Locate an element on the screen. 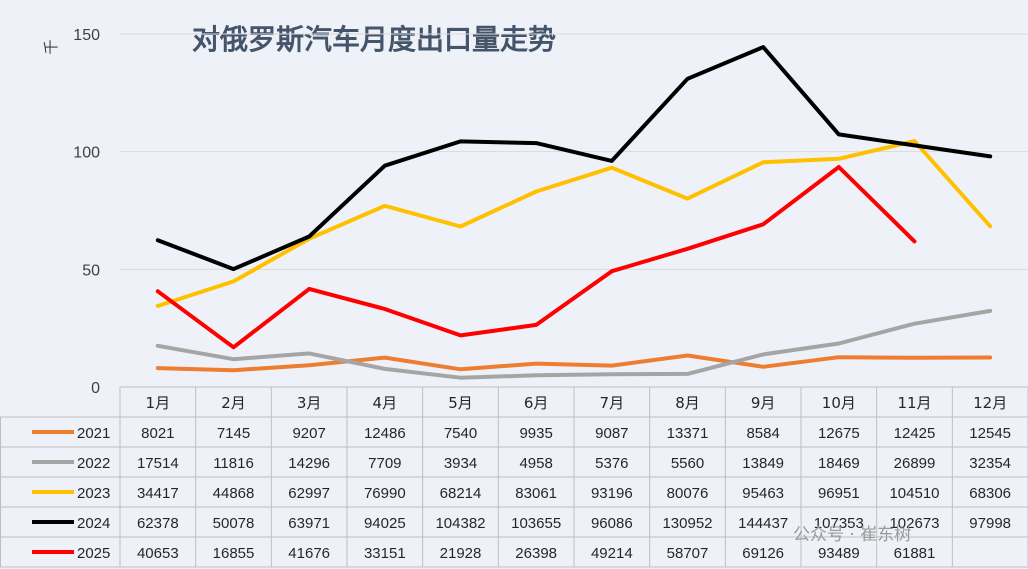 The height and width of the screenshot is (569, 1028). table-cell: 12425 is located at coordinates (915, 433).